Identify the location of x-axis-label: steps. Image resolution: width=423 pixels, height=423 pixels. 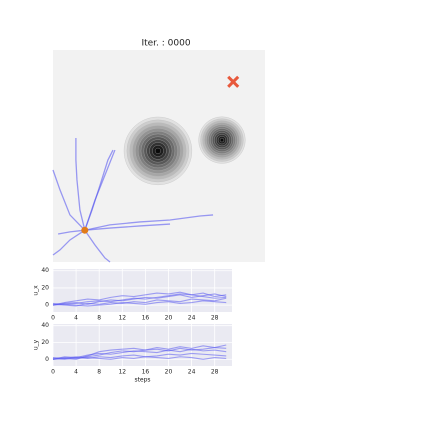
(142, 380).